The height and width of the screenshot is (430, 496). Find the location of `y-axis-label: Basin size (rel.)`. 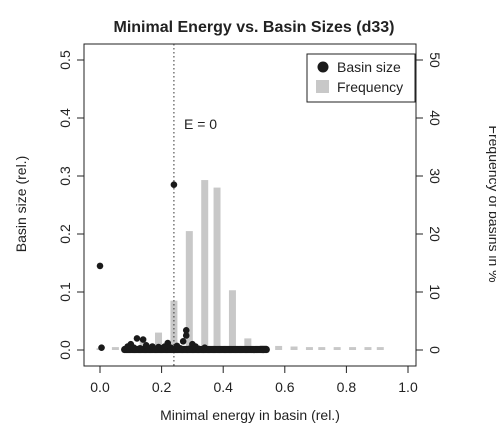

y-axis-label: Basin size (rel.) is located at coordinates (21, 204).